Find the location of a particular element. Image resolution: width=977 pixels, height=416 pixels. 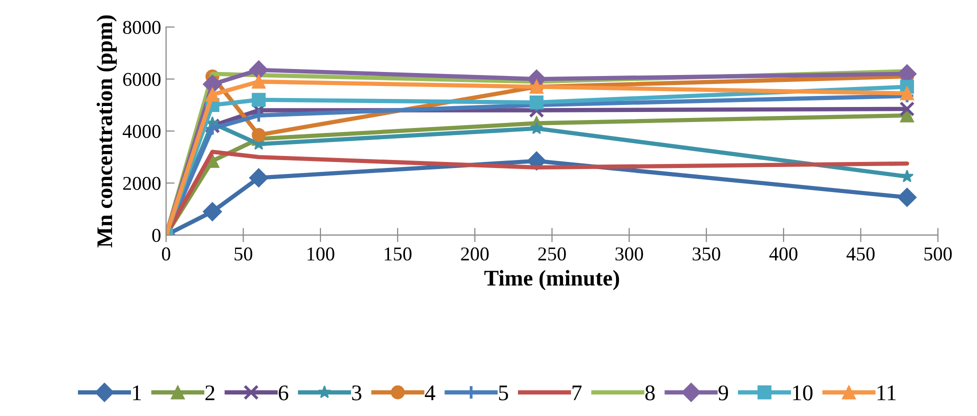

x-tick-label: 250 is located at coordinates (552, 254).